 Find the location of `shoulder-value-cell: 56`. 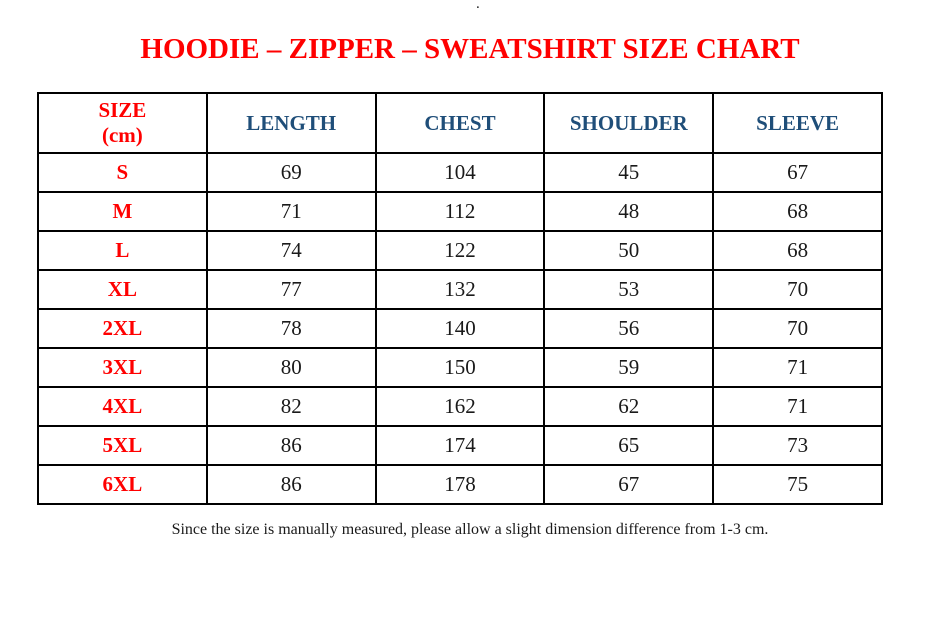

shoulder-value-cell: 56 is located at coordinates (629, 329).